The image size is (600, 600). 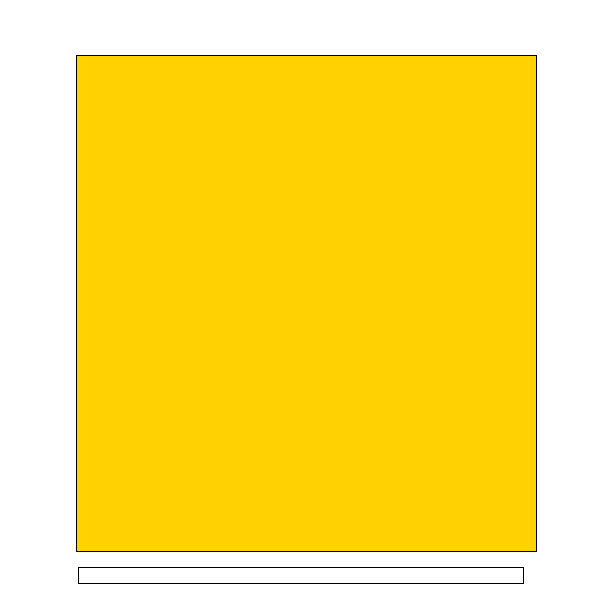 What do you see at coordinates (300, 6) in the screenshot?
I see `header` at bounding box center [300, 6].